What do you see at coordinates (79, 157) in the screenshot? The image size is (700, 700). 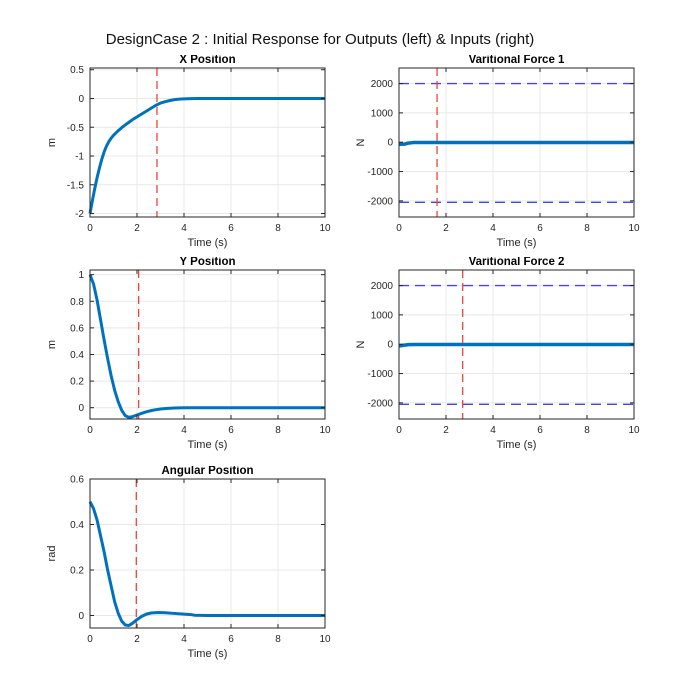 I see `svg-text: -1` at bounding box center [79, 157].